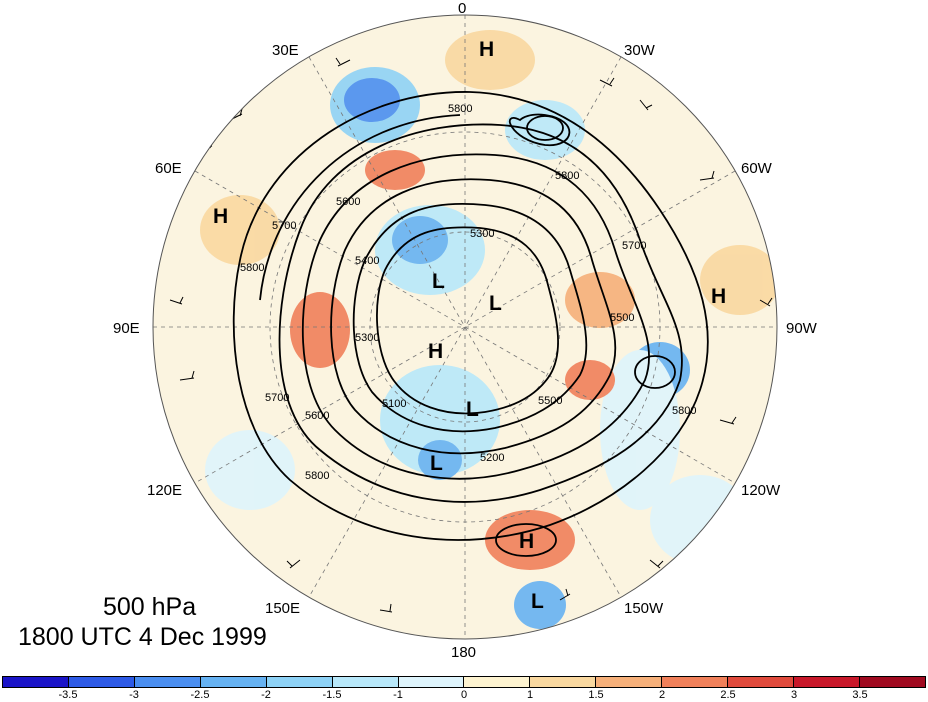 The height and width of the screenshot is (702, 928). Describe the element at coordinates (394, 404) in the screenshot. I see `contour-label: 5100` at that location.